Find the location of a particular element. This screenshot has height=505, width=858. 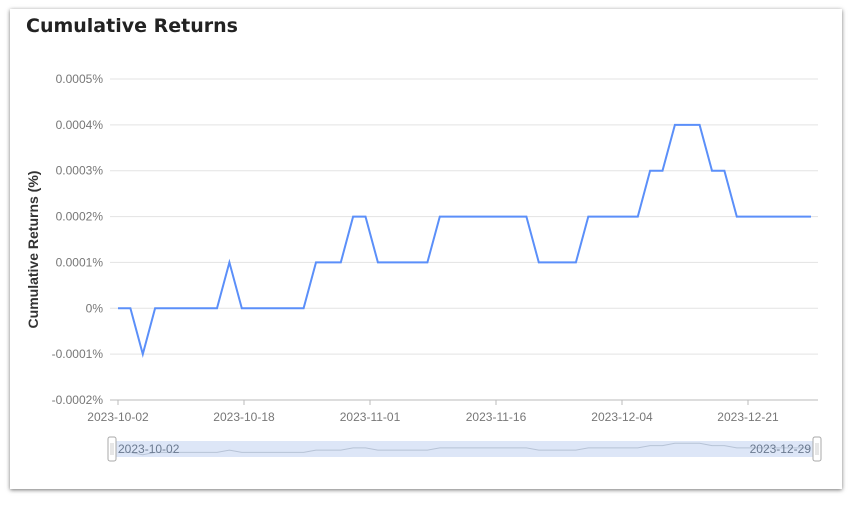

zoom-preview-line is located at coordinates (464, 449).